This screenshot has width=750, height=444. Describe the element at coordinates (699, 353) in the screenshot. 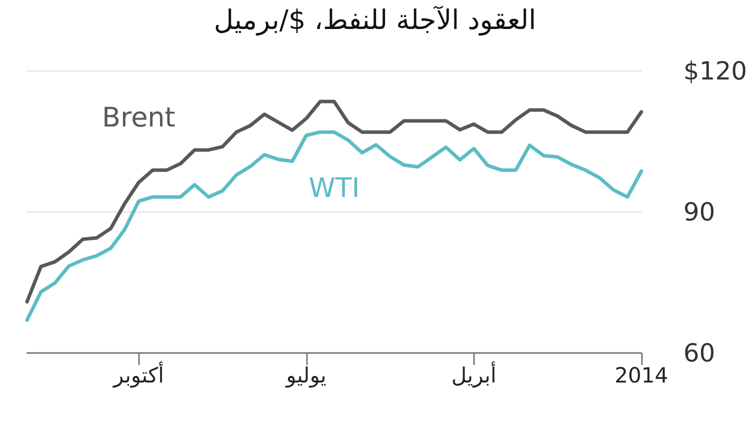

I see `y-tick-label: 60` at that location.